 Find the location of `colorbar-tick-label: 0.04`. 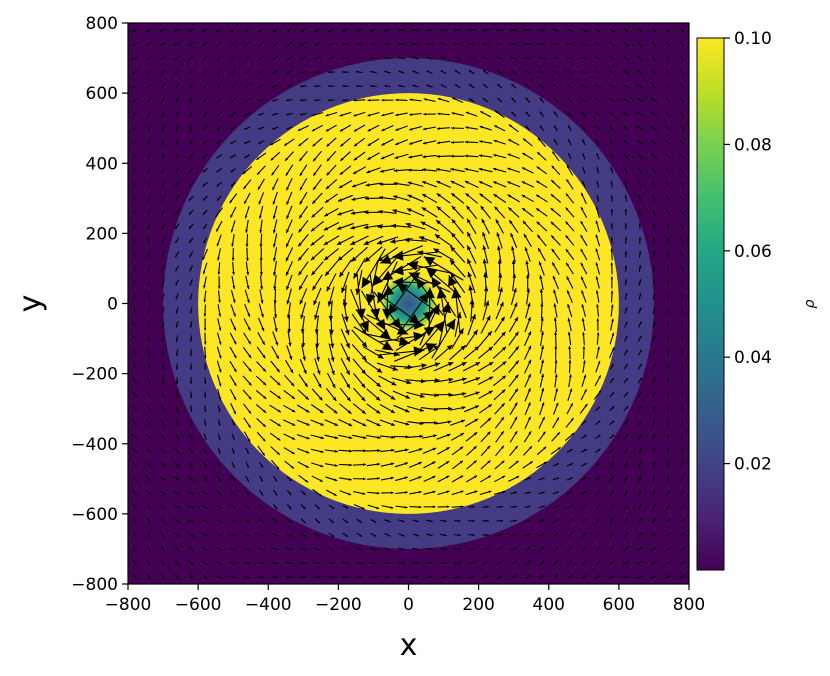

colorbar-tick-label: 0.04 is located at coordinates (753, 358).